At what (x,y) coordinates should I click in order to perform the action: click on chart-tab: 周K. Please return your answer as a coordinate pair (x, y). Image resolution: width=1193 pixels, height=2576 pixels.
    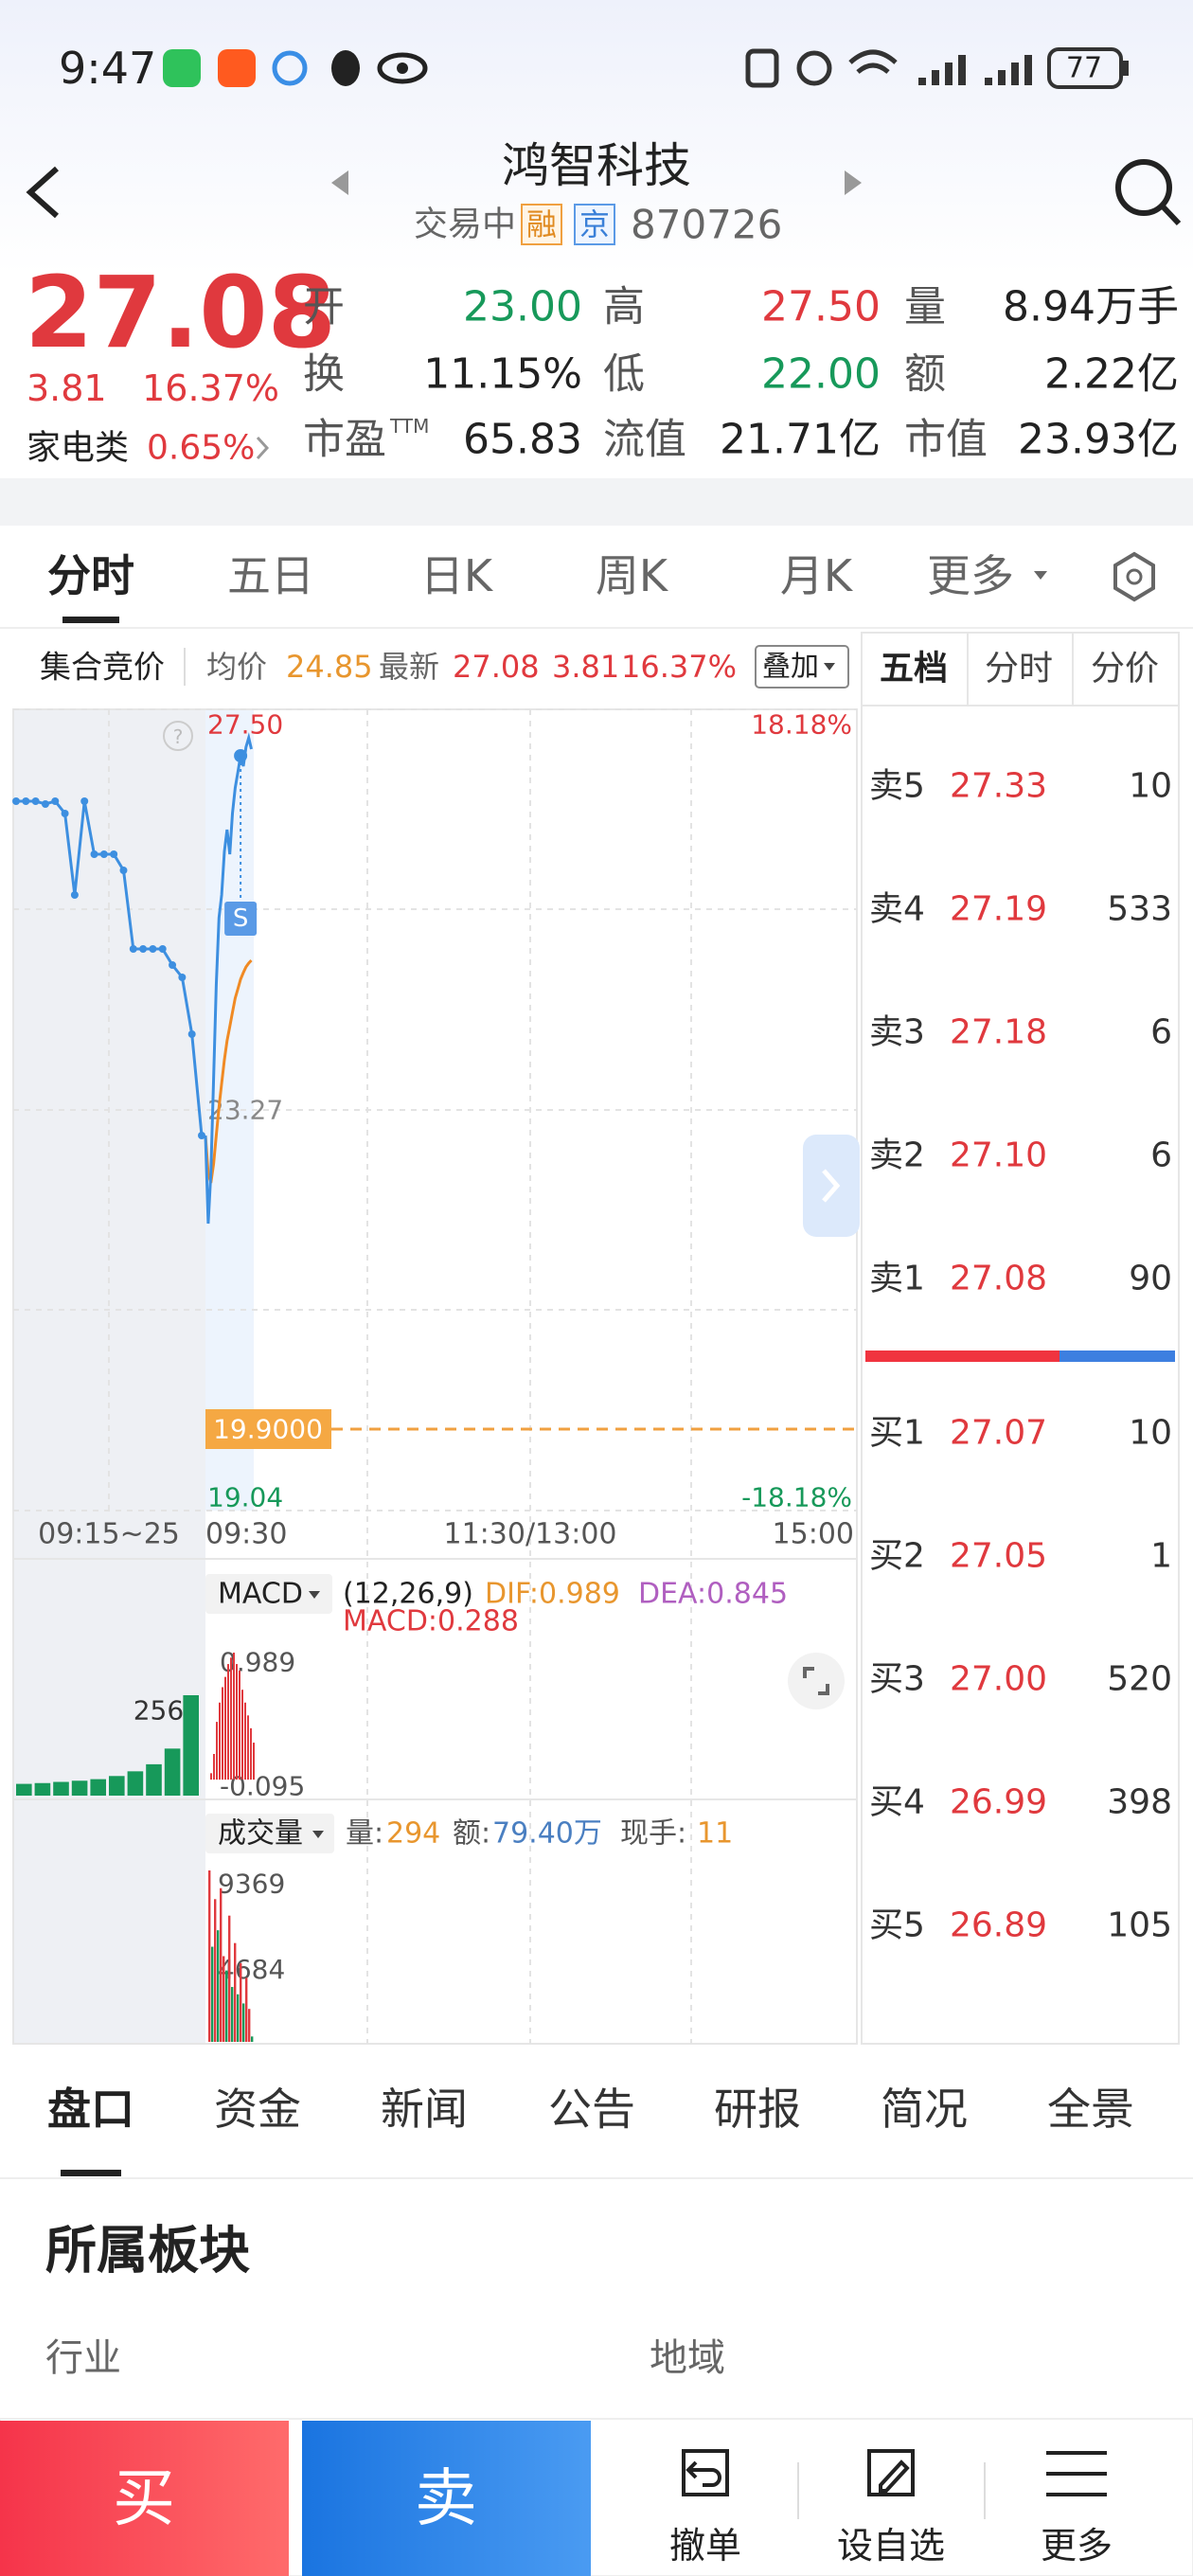
    Looking at the image, I should click on (632, 575).